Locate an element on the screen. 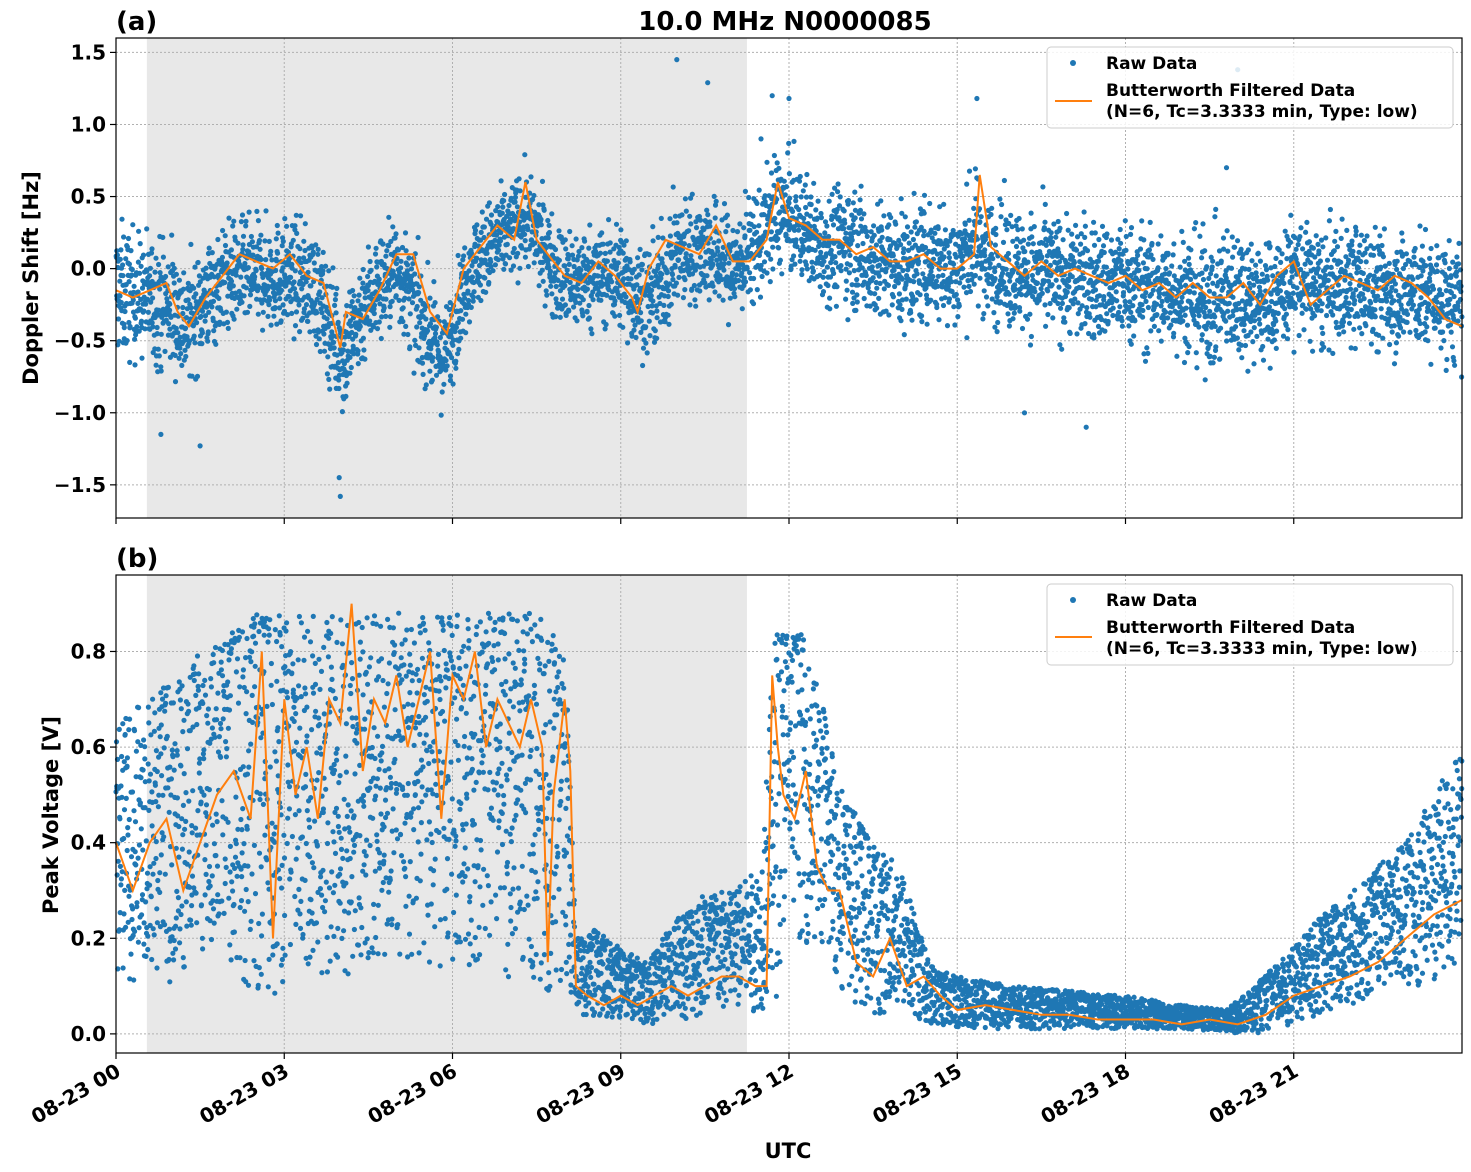 This screenshot has width=1471, height=1172. doppler-y-ticks: −1.5 −1.0 −0.5 0.0 0.5 1.0 1.5 is located at coordinates (85, 268).